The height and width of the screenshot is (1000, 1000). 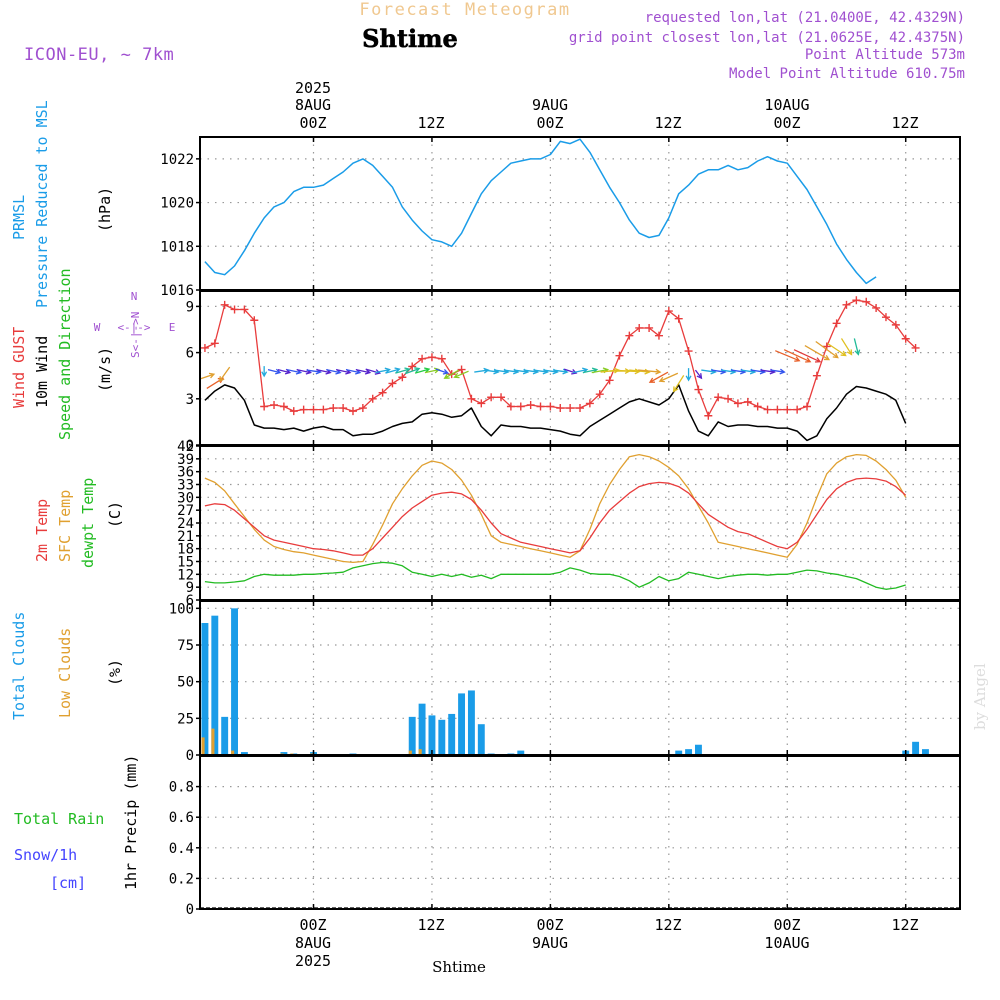 I want to click on y-tick-label: 30, so click(x=185, y=498).